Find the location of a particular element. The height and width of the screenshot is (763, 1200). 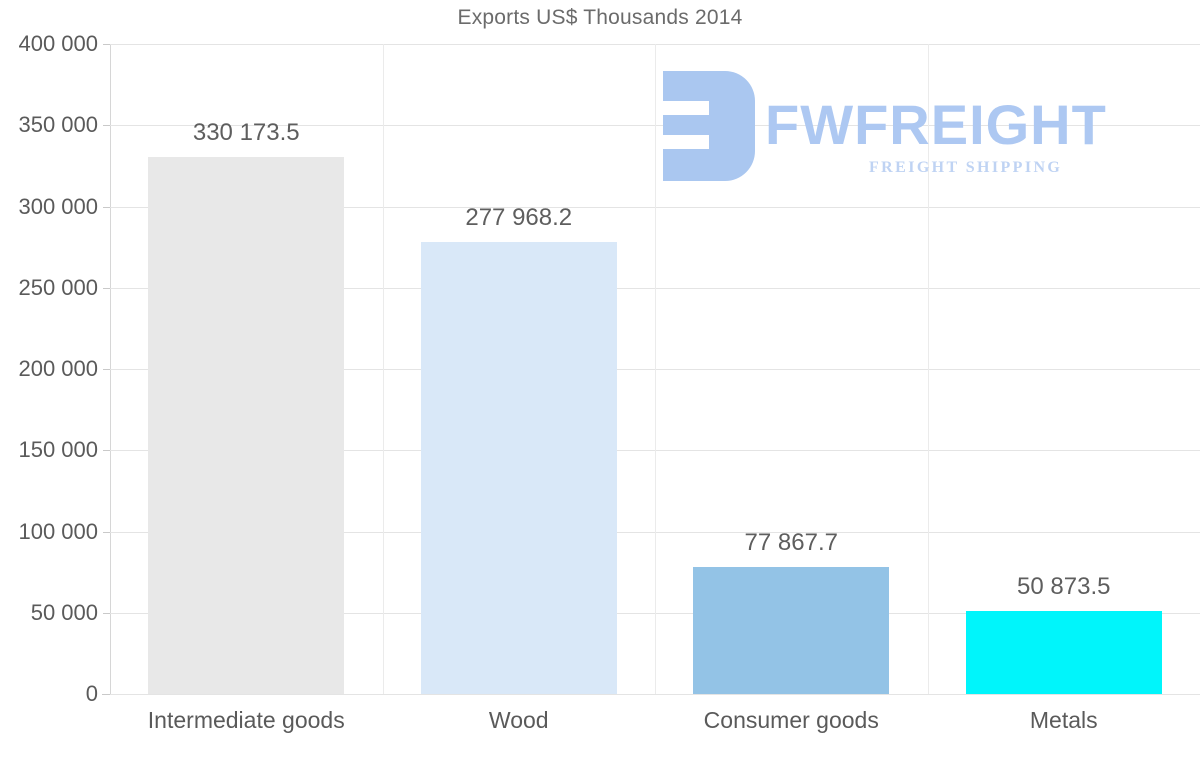

y-axis-tick-label: 100 000 is located at coordinates (58, 531).